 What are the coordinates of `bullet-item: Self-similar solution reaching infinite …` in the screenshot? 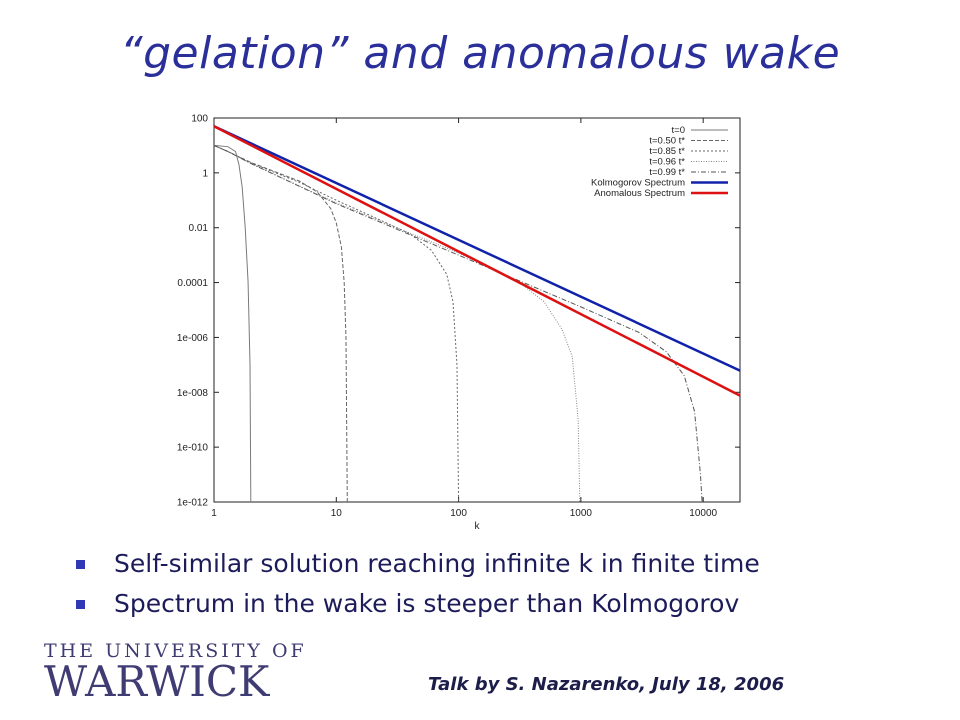 It's located at (418, 564).